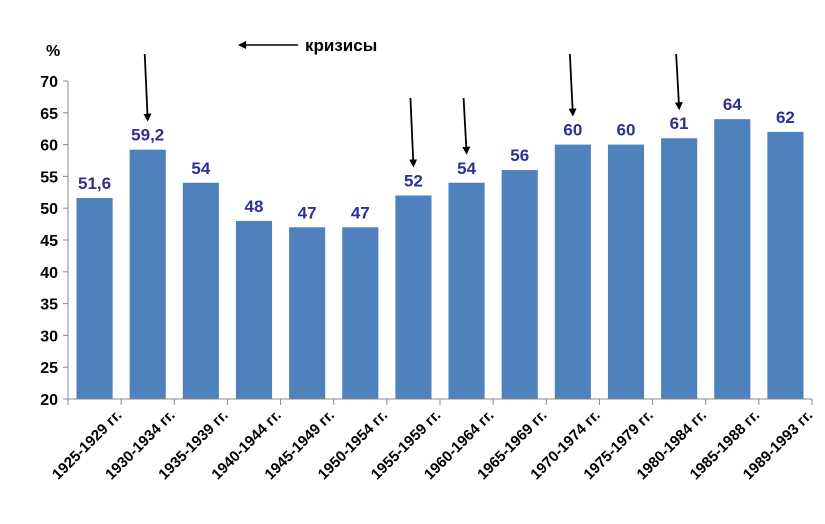  Describe the element at coordinates (413, 180) in the screenshot. I see `bar-value-label: 52` at that location.